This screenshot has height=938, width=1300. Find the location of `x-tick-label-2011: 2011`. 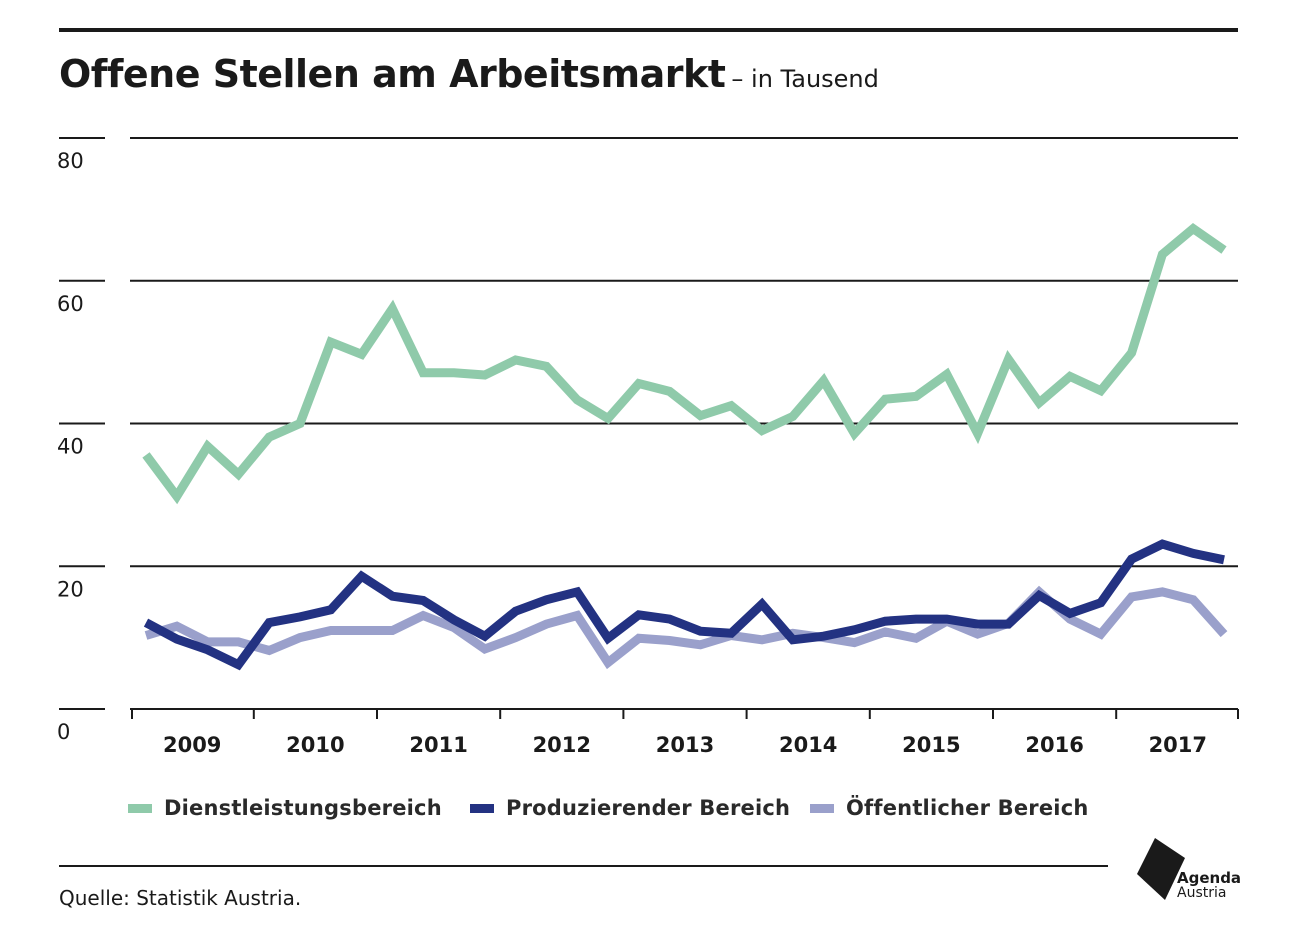

x-tick-label-2011: 2011 is located at coordinates (438, 745).